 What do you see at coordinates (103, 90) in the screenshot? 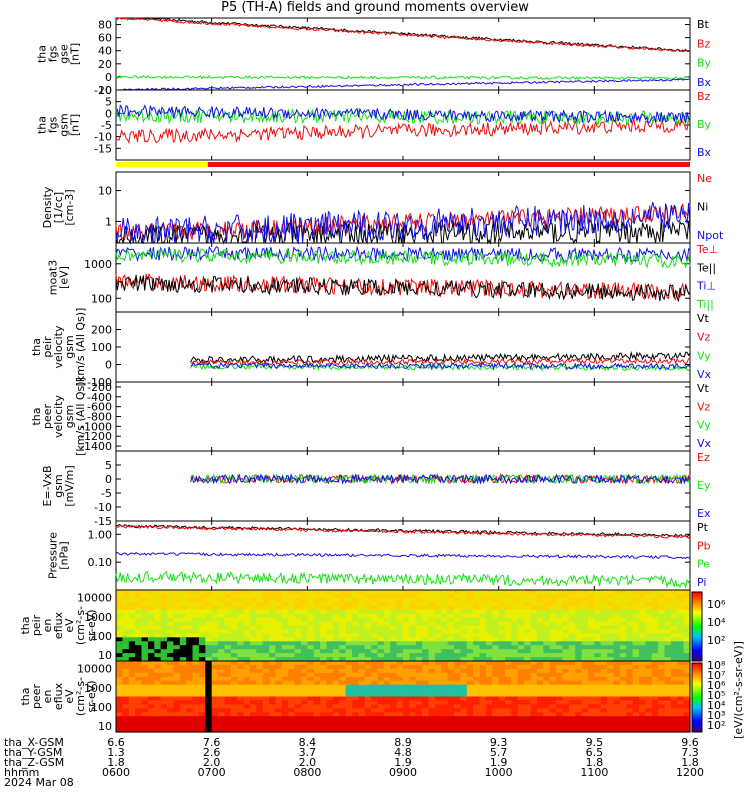
I see `y-tick-label: -20` at bounding box center [103, 90].